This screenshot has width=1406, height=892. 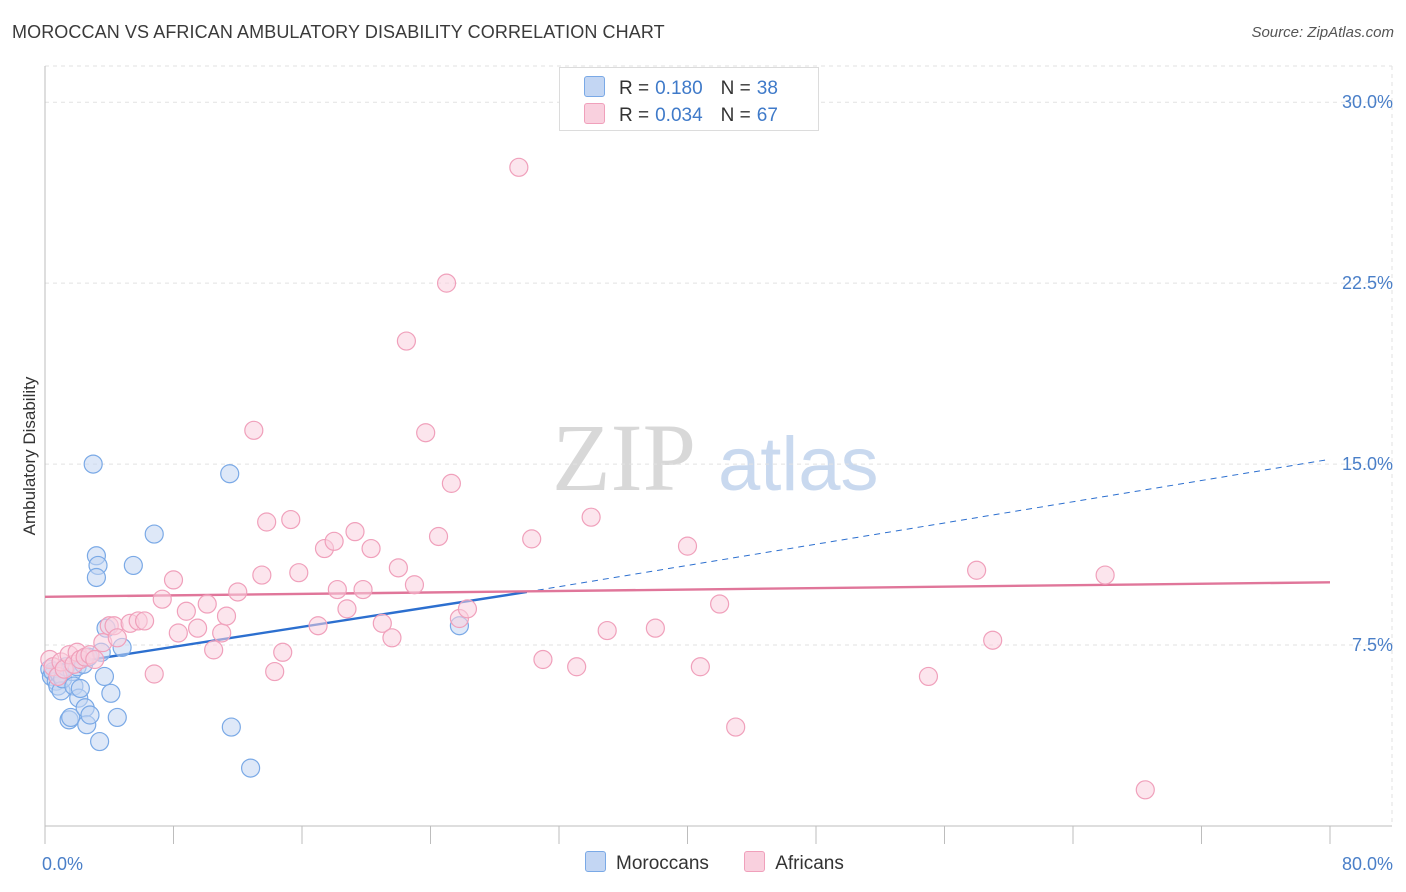 What do you see at coordinates (1367, 864) in the screenshot?
I see `x-tick-label-max: 80.0%` at bounding box center [1367, 864].